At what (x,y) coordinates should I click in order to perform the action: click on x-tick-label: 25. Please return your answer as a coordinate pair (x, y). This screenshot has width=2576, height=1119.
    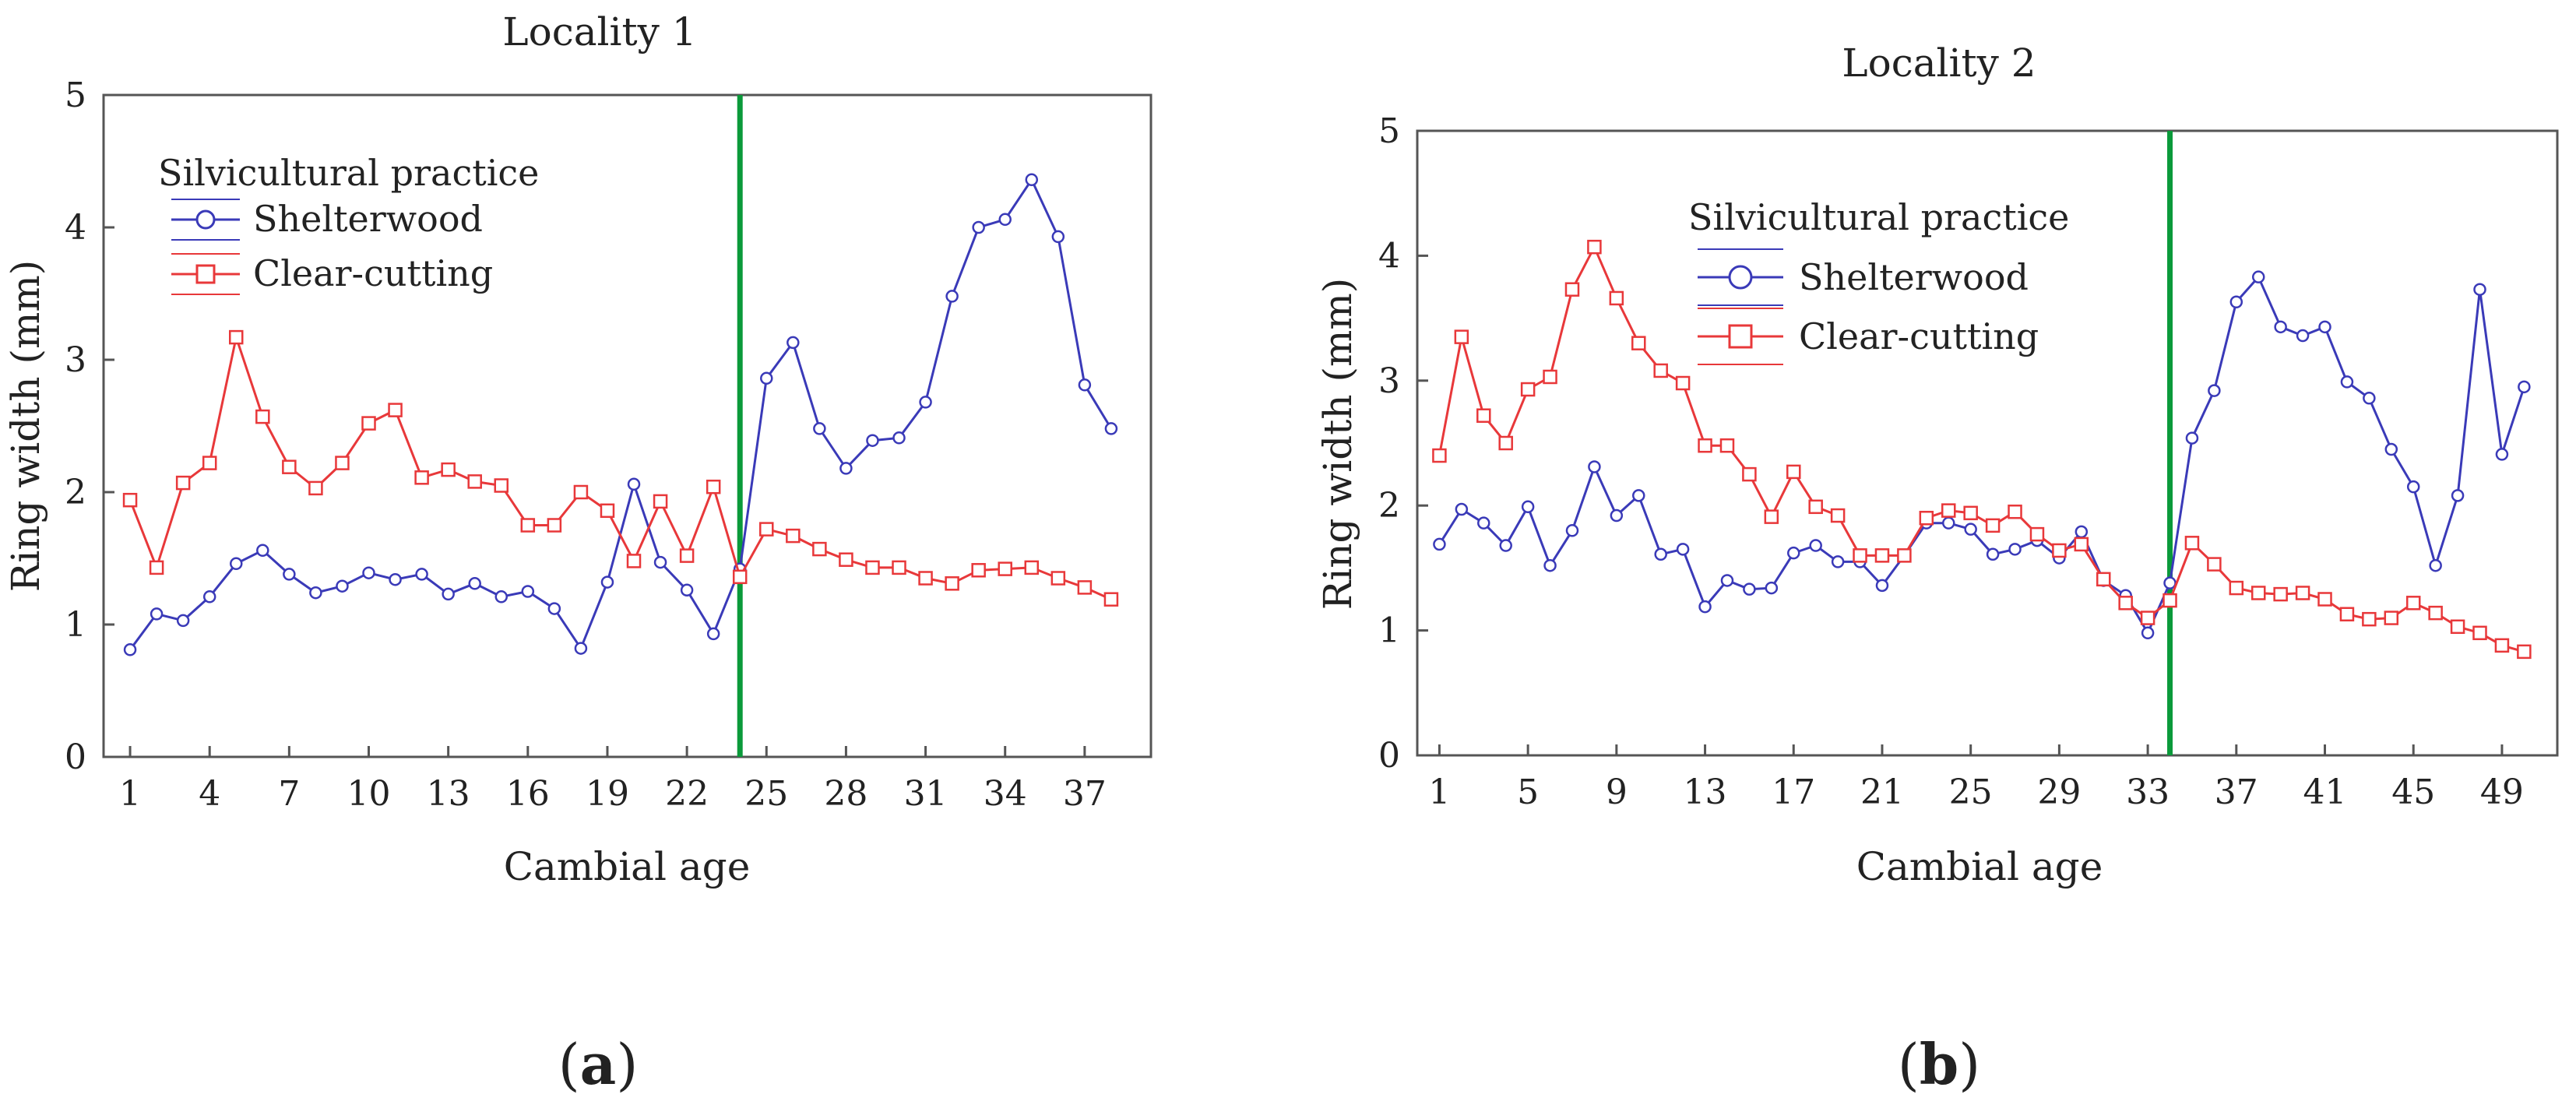
    Looking at the image, I should click on (1971, 792).